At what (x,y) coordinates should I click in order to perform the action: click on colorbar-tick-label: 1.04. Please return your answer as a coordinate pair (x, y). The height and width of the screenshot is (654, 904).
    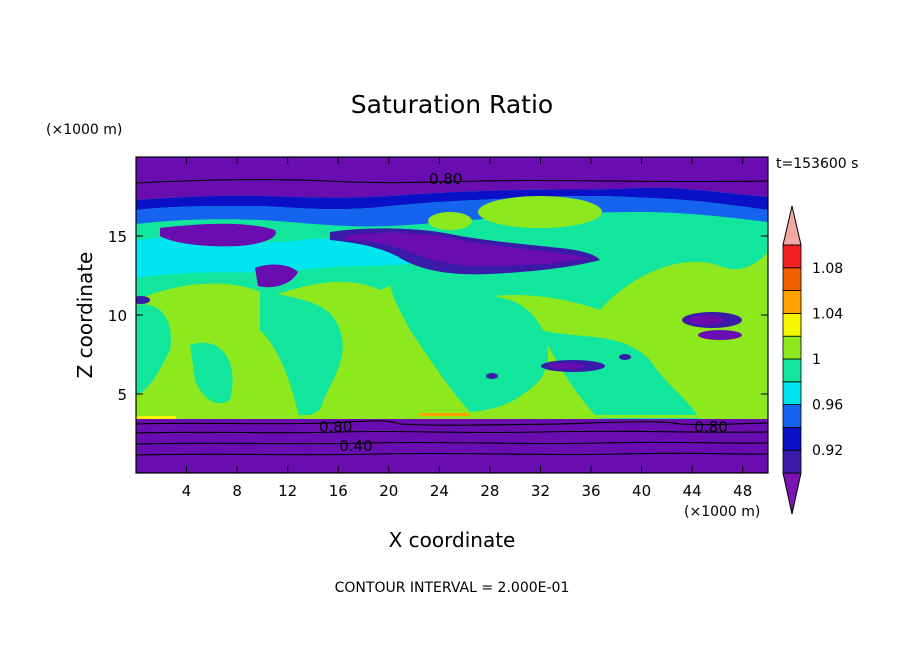
    Looking at the image, I should click on (827, 314).